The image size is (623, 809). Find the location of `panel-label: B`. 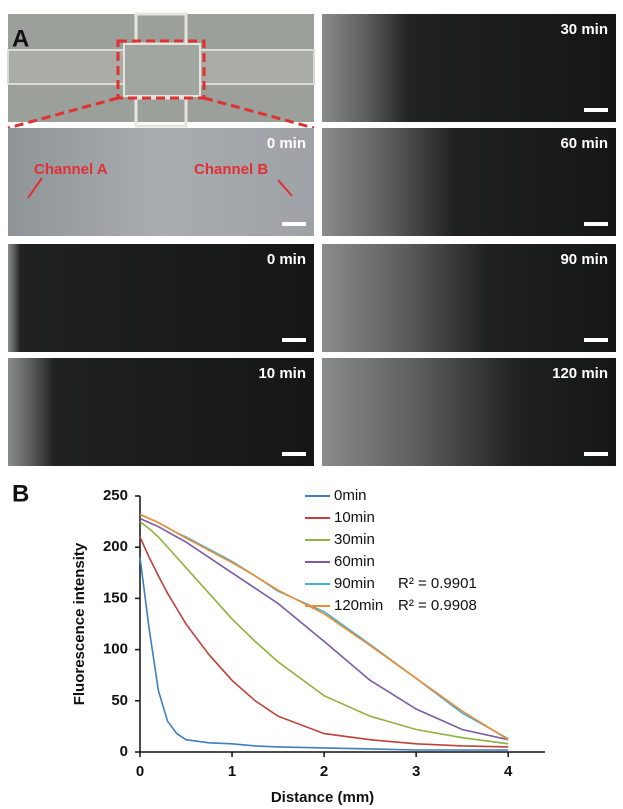

panel-label: B is located at coordinates (20, 493).